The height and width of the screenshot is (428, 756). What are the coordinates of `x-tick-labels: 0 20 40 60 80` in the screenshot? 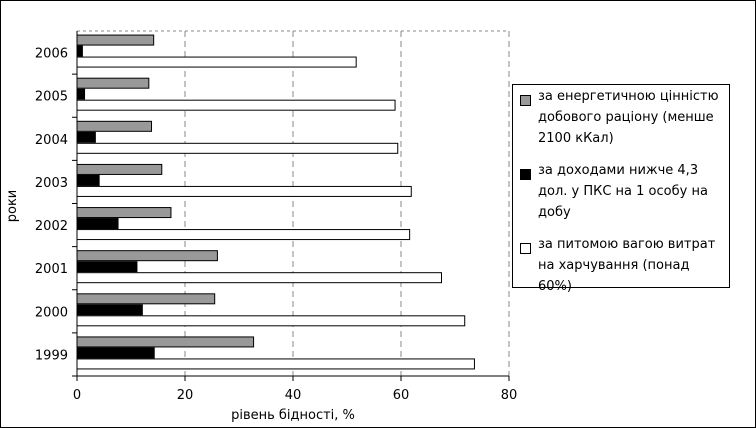 It's located at (295, 389).